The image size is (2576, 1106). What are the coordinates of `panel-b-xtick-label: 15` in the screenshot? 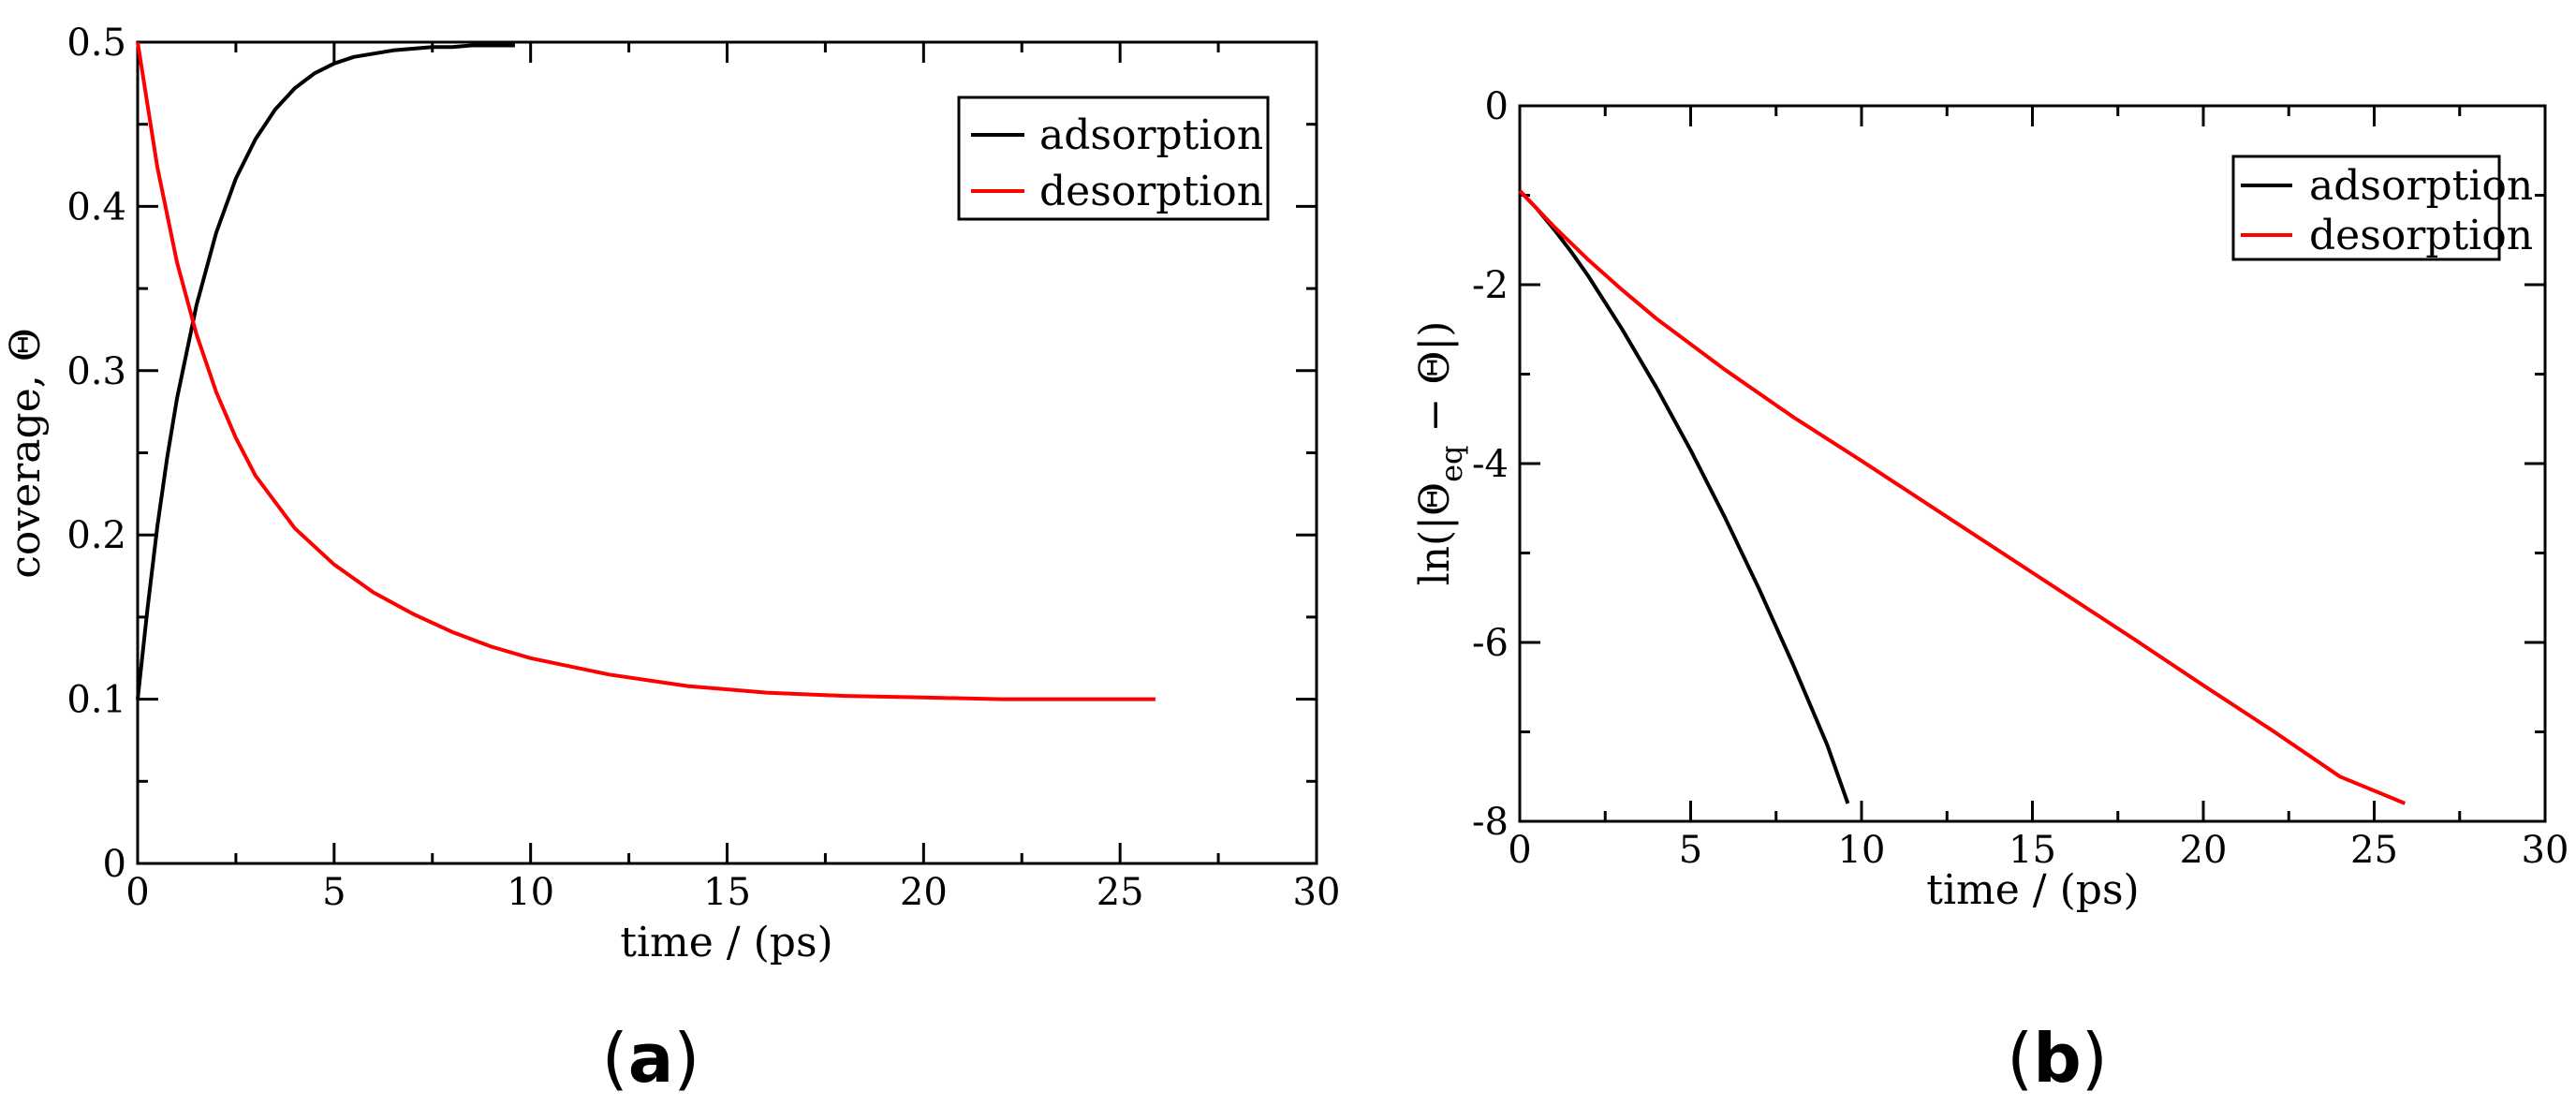 It's located at (2032, 851).